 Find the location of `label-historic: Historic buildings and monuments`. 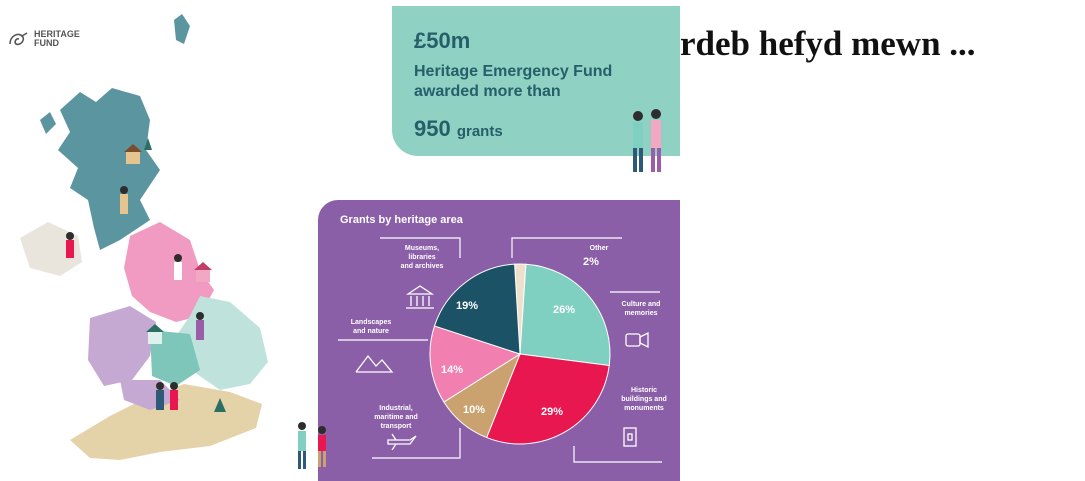

label-historic: Historic buildings and monuments is located at coordinates (644, 399).